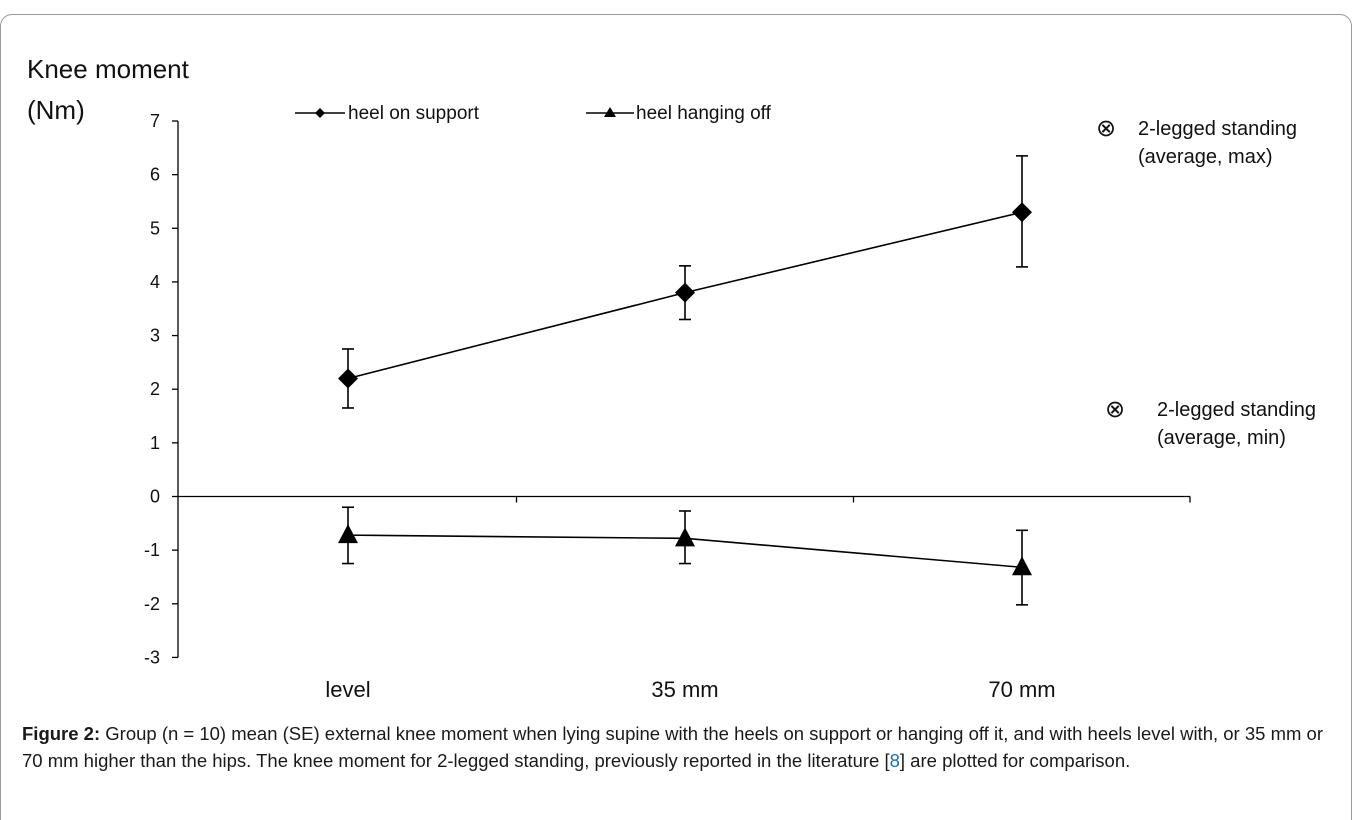 This screenshot has height=820, width=1358. I want to click on x-tick-label: 70 mm, so click(1021, 689).